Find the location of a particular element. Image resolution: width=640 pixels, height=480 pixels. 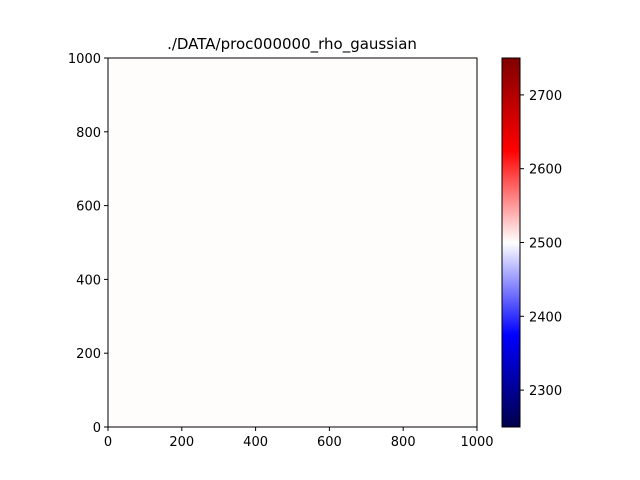

x-tick-label: 400 is located at coordinates (255, 442).